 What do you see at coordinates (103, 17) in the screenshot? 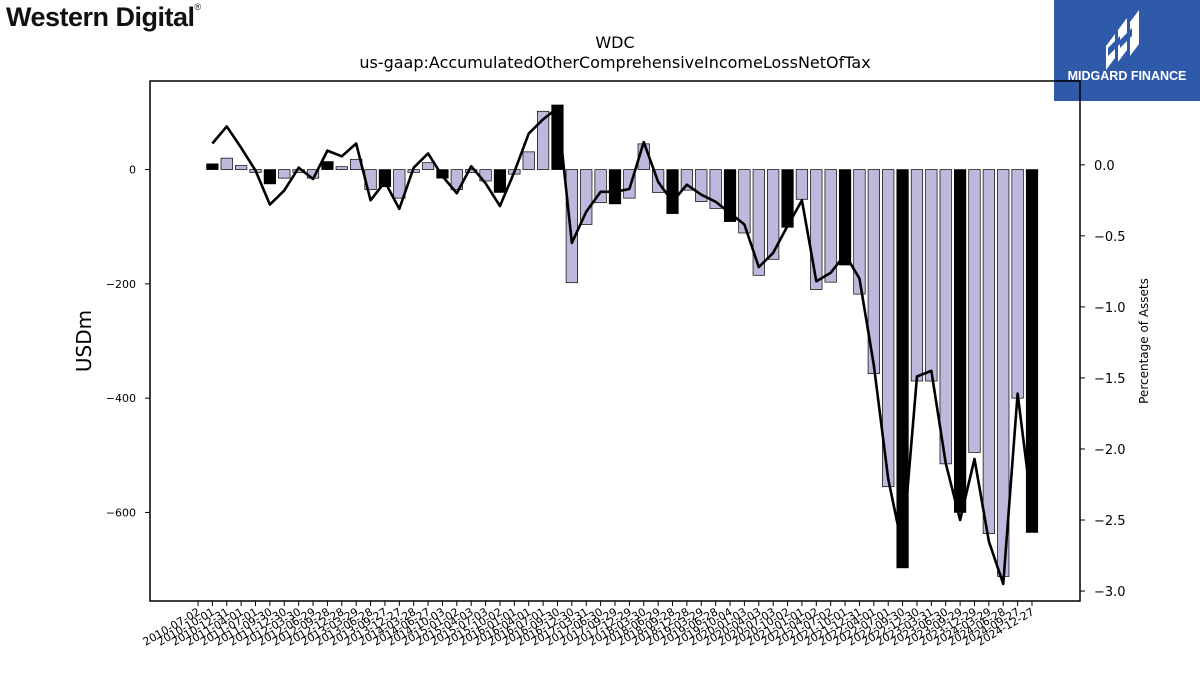
I see `western-digital-logo: Western Digital®` at bounding box center [103, 17].